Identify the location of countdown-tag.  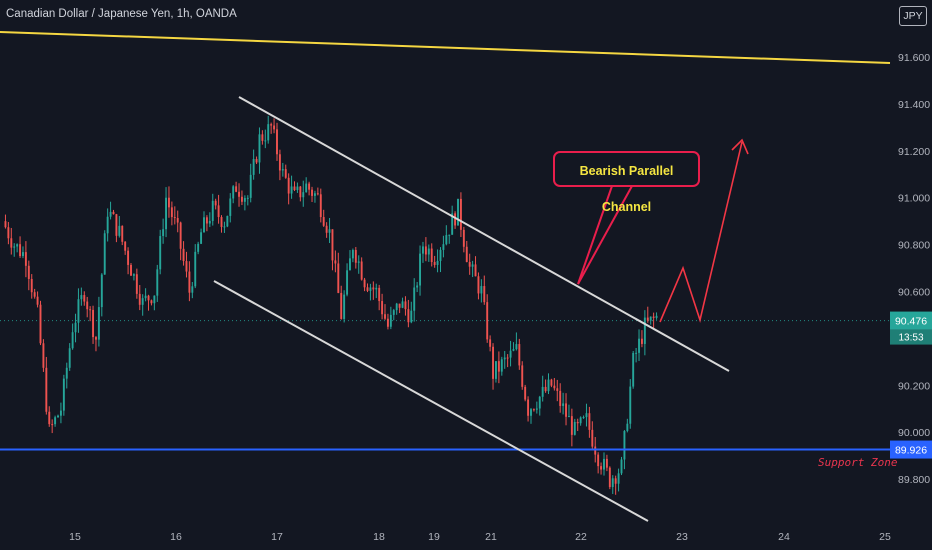
(911, 337).